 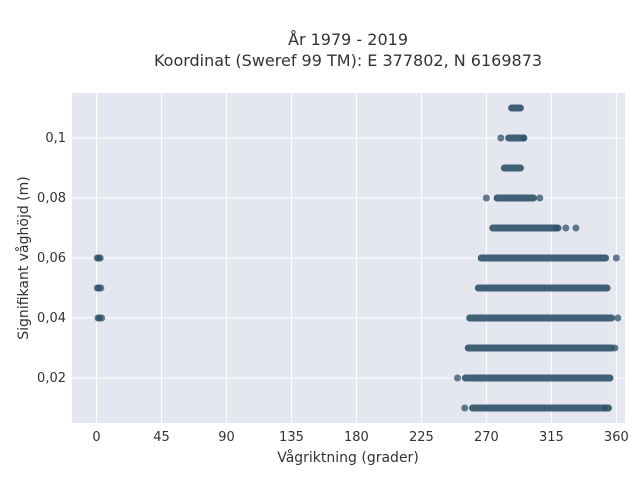 I want to click on x-tick-label: 0, so click(x=96, y=437).